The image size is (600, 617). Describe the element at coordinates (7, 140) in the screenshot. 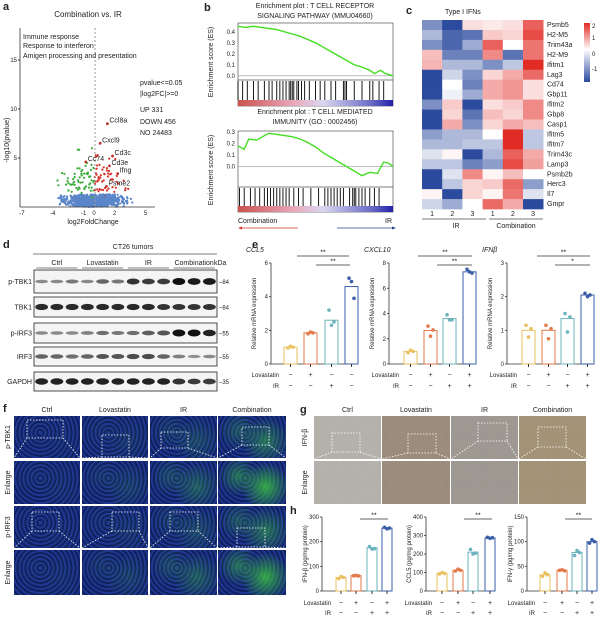

I see `volcano-ylabel: -log10(pvalue)` at that location.